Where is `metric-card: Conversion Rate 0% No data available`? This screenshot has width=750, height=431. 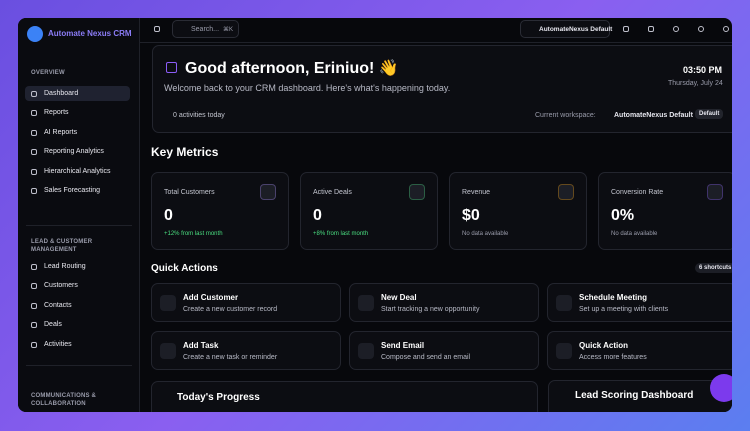
metric-card: Conversion Rate 0% No data available is located at coordinates (665, 211).